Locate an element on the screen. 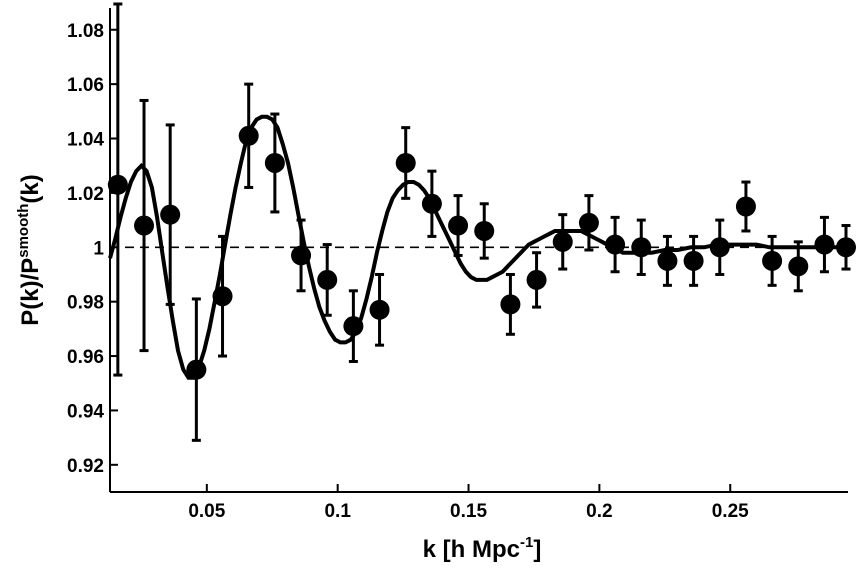 This screenshot has width=857, height=570. y-axis-title-base: P(k)/P is located at coordinates (30, 292).